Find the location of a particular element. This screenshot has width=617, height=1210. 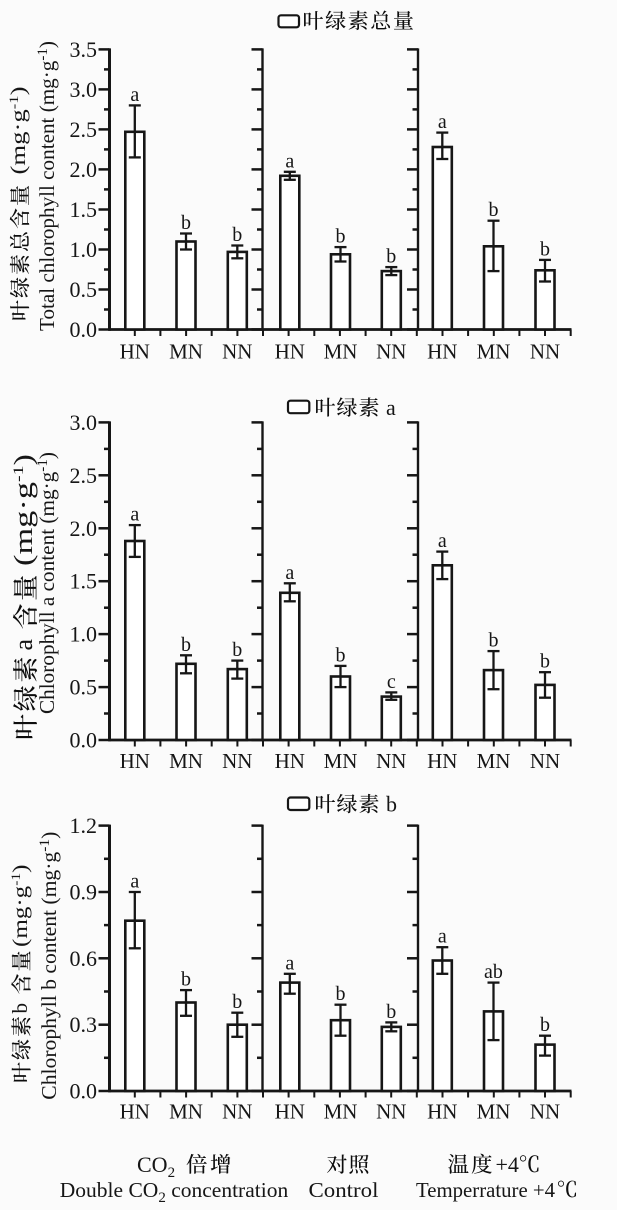

svg-text: 0.3 is located at coordinates (84, 1024).